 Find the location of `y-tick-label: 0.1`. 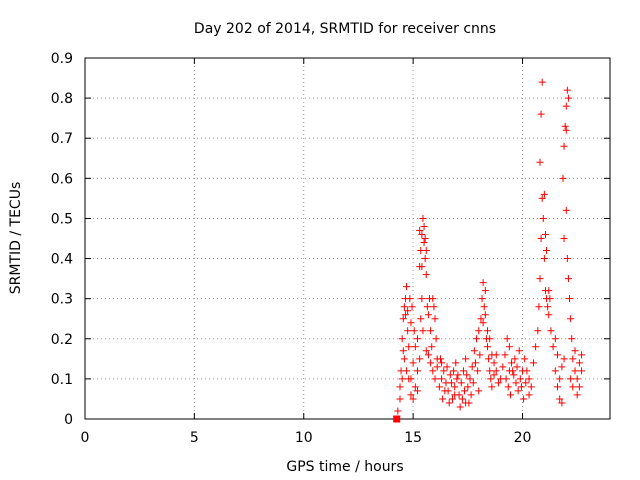

y-tick-label: 0.1 is located at coordinates (62, 380).